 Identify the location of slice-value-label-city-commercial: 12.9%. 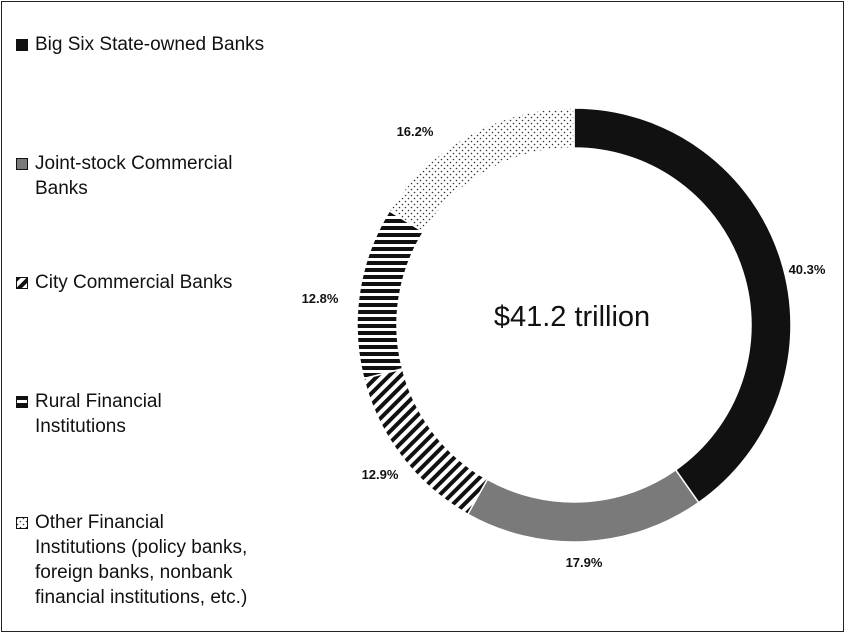
(380, 474).